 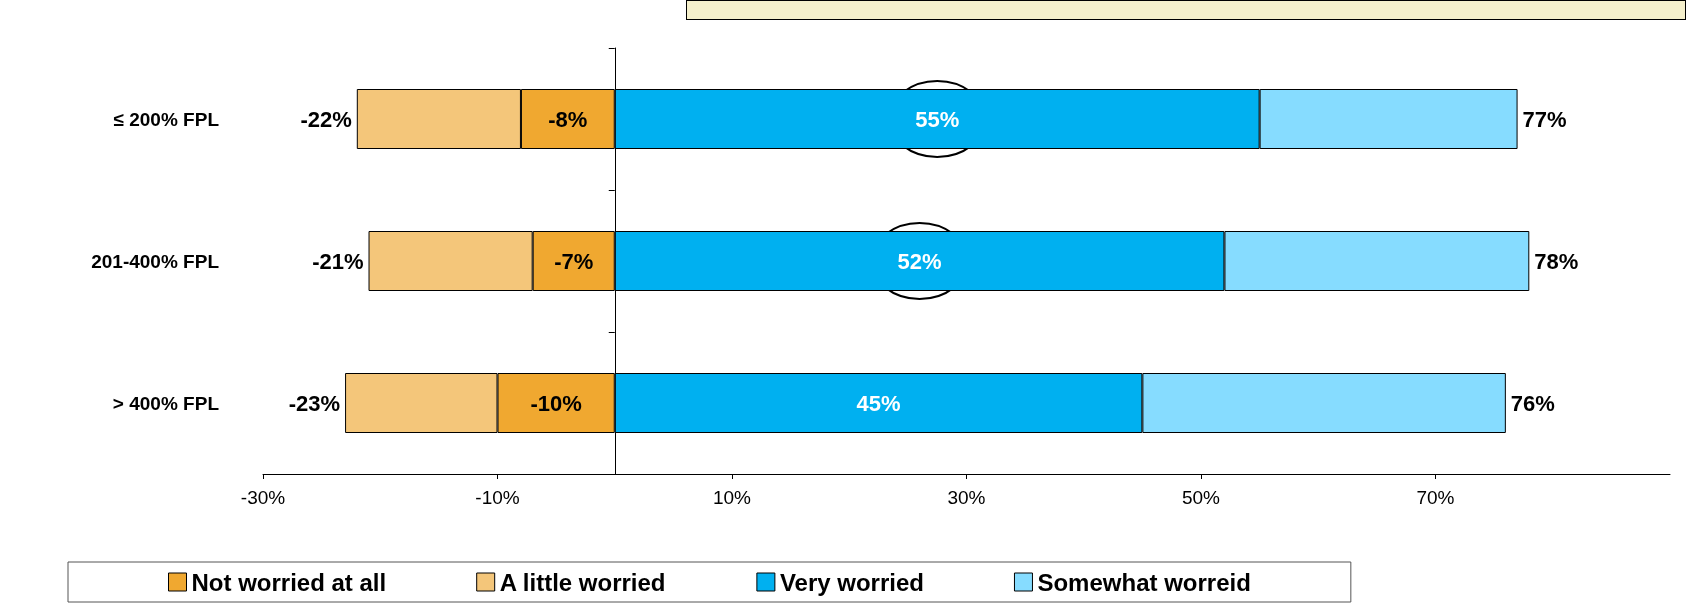 What do you see at coordinates (851, 582) in the screenshot?
I see `legend-label: Very worried` at bounding box center [851, 582].